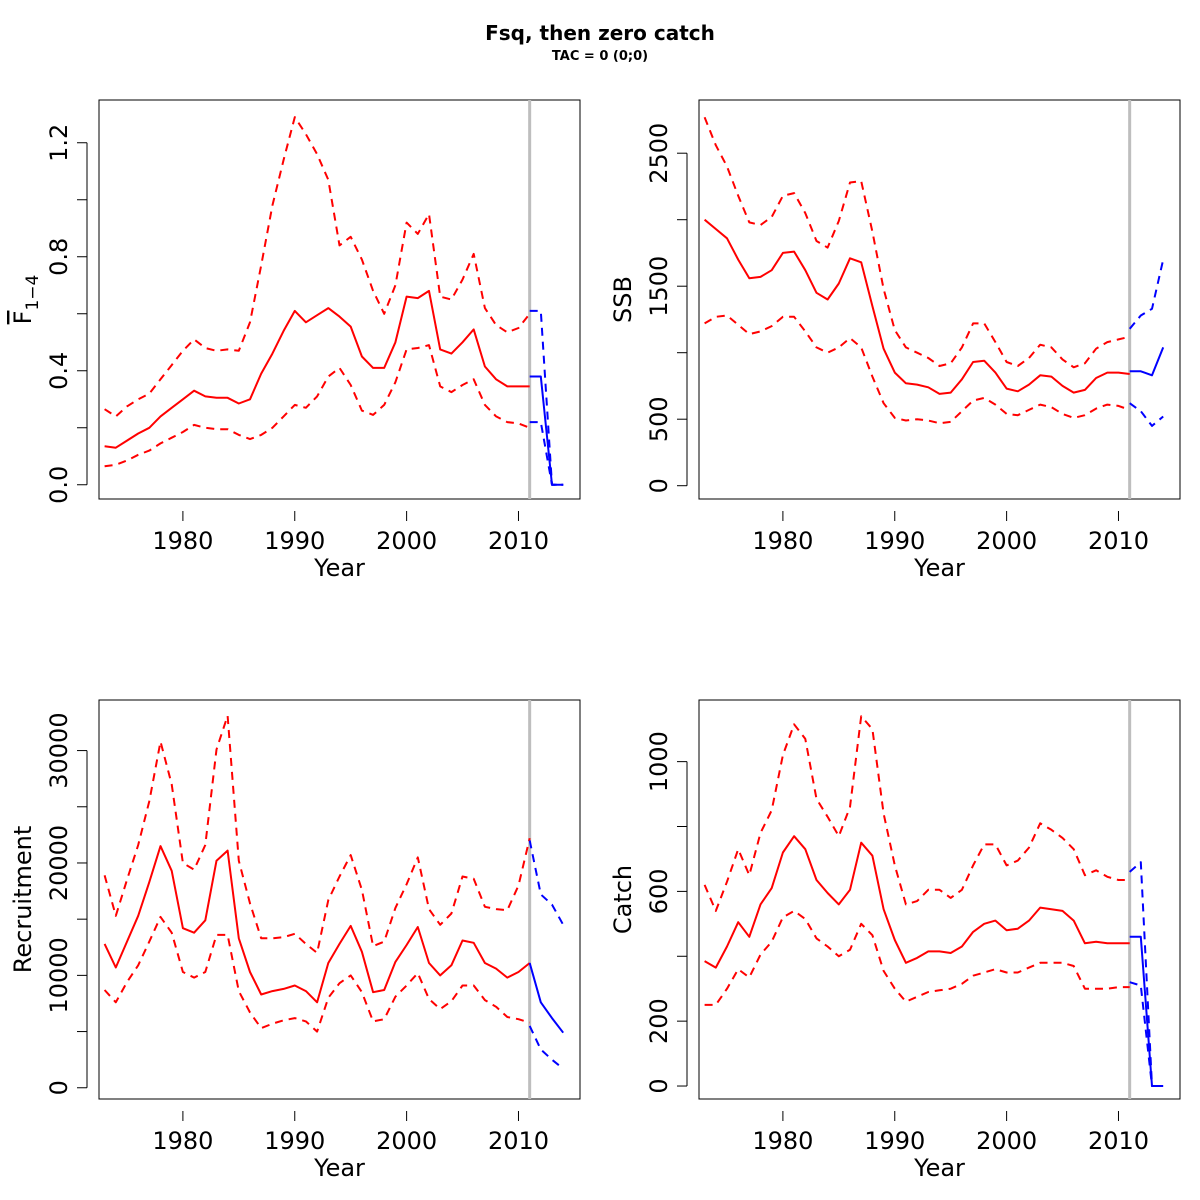  Describe the element at coordinates (600, 56) in the screenshot. I see `figure-subtitle: TAC = 0 (0;0)` at that location.